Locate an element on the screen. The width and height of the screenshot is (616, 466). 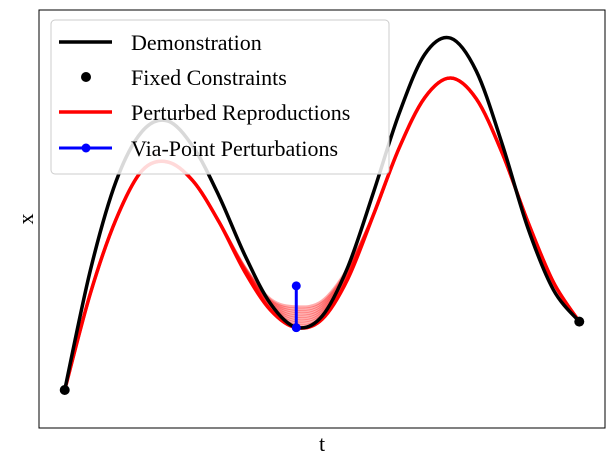
via-point-perturbations is located at coordinates (296, 307).